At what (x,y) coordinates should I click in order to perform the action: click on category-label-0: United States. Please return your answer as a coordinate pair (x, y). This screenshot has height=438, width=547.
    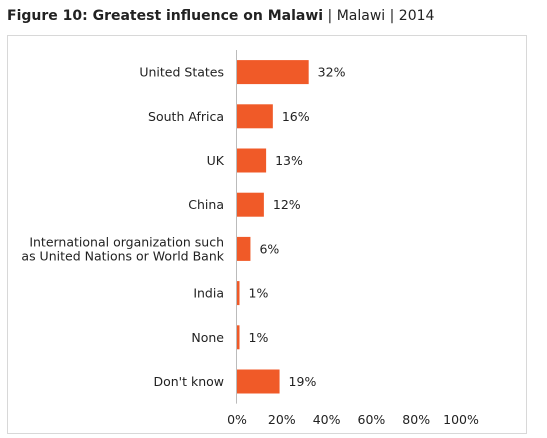
    Looking at the image, I should click on (181, 72).